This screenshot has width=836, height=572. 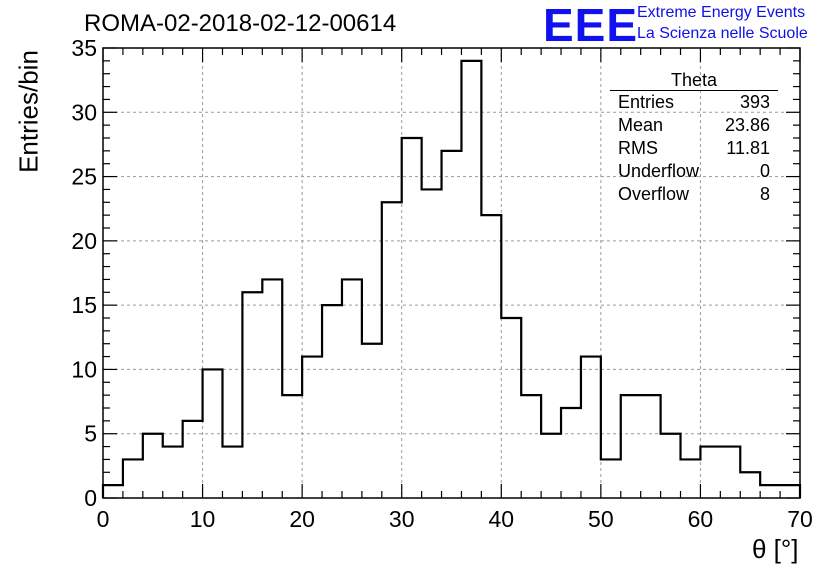 I want to click on stats-row-overflow: Overflow 8, so click(x=694, y=194).